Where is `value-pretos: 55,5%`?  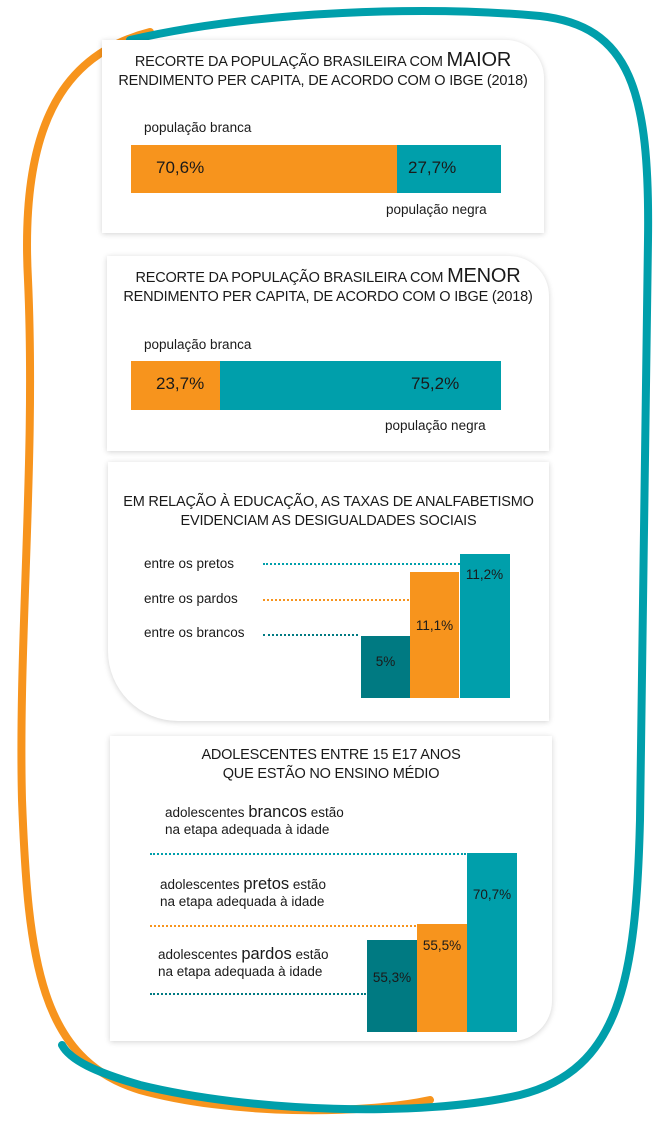
value-pretos: 55,5% is located at coordinates (442, 945).